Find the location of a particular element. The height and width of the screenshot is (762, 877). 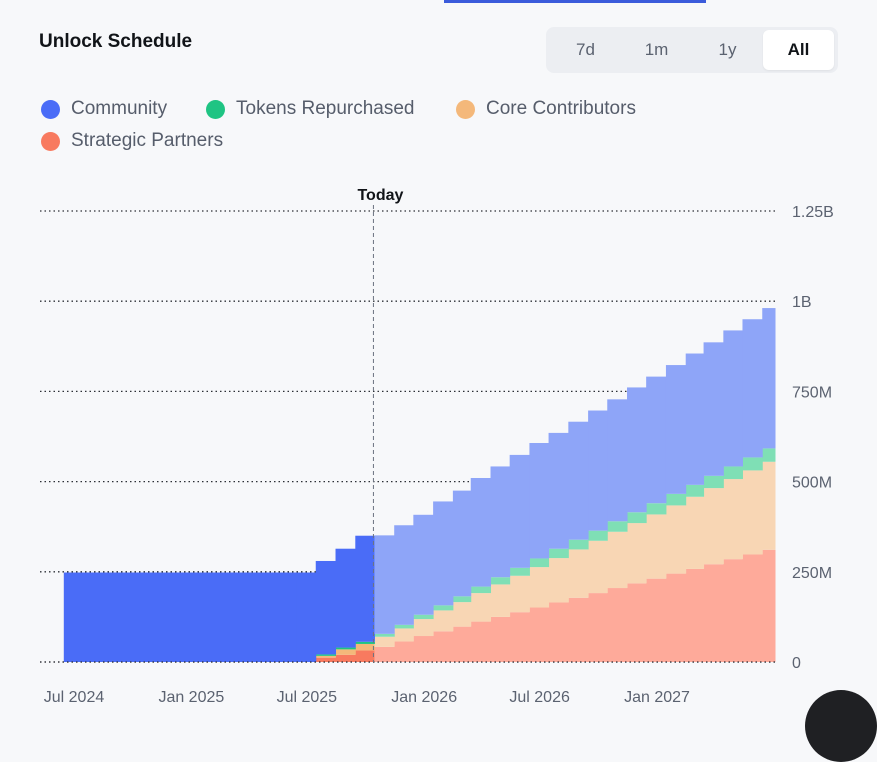

range-1y-button: 1y is located at coordinates (727, 49).